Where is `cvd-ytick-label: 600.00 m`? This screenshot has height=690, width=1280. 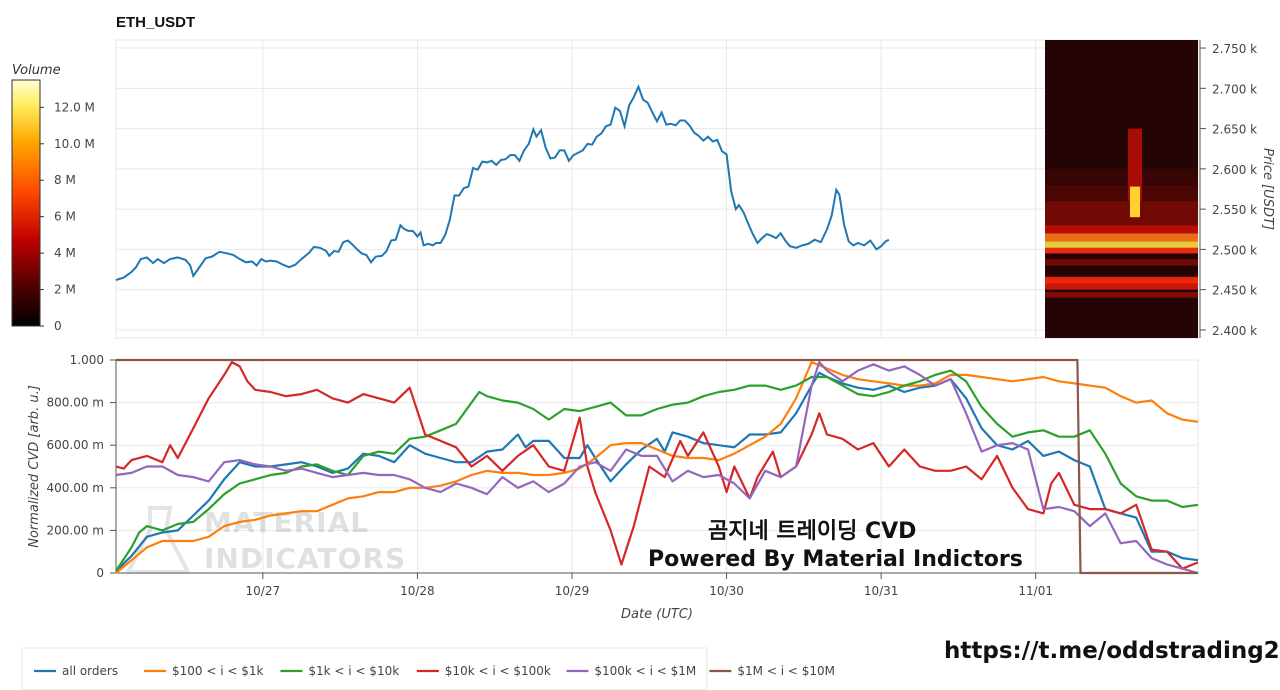 cvd-ytick-label: 600.00 m is located at coordinates (76, 445).